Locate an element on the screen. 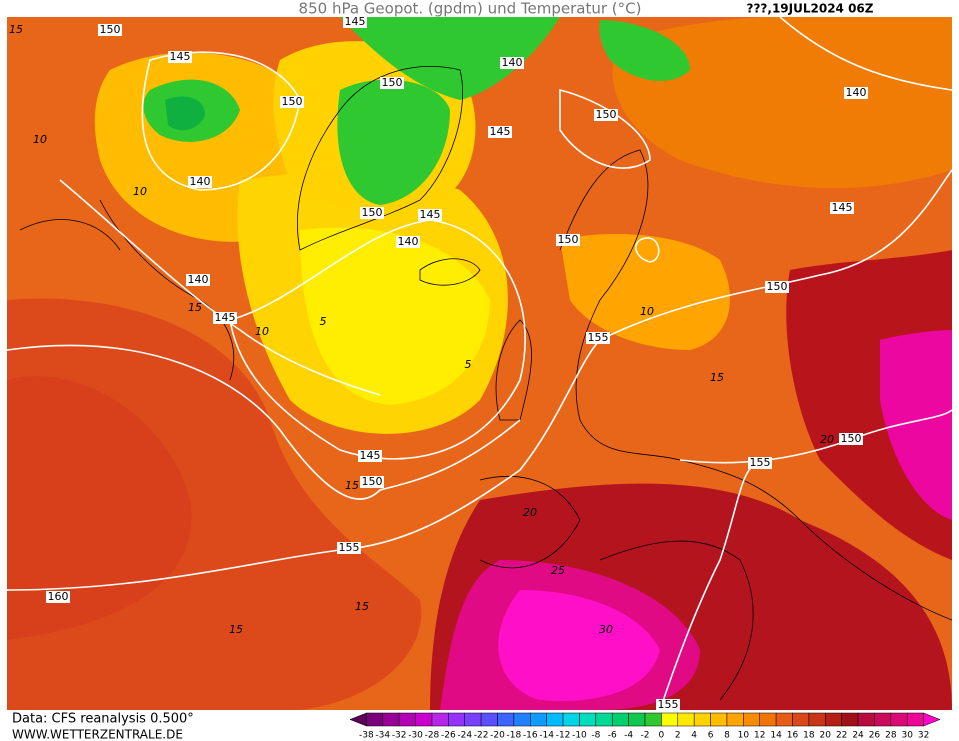 The width and height of the screenshot is (959, 741). temperature-label: 20 is located at coordinates (530, 512).